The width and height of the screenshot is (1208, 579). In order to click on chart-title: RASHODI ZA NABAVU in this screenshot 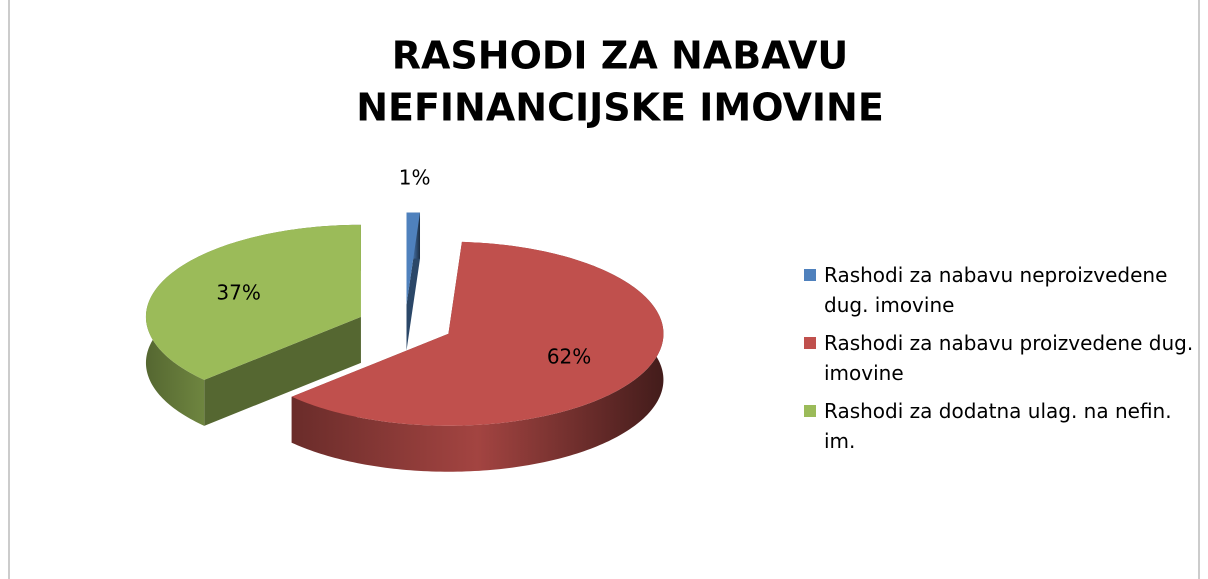, I will do `click(620, 56)`.